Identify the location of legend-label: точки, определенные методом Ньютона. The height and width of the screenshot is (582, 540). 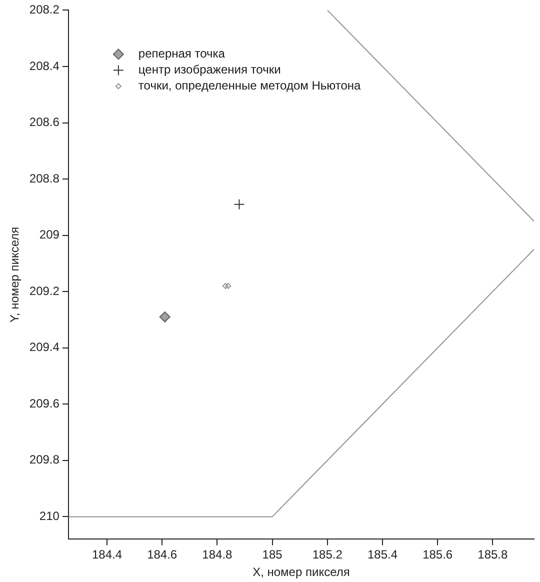
(250, 85).